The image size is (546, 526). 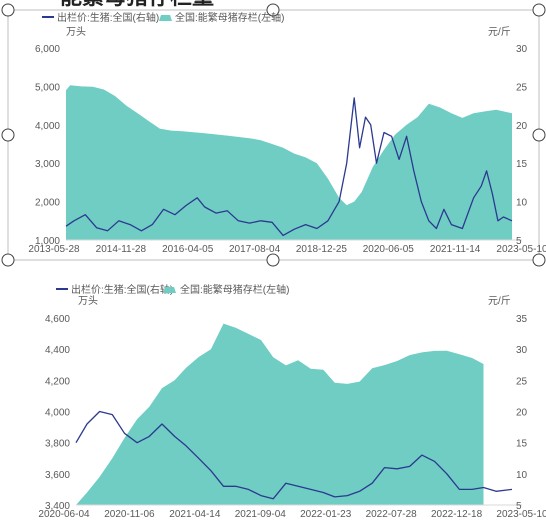 I want to click on left-tick-label: 3,600, so click(x=57, y=475).